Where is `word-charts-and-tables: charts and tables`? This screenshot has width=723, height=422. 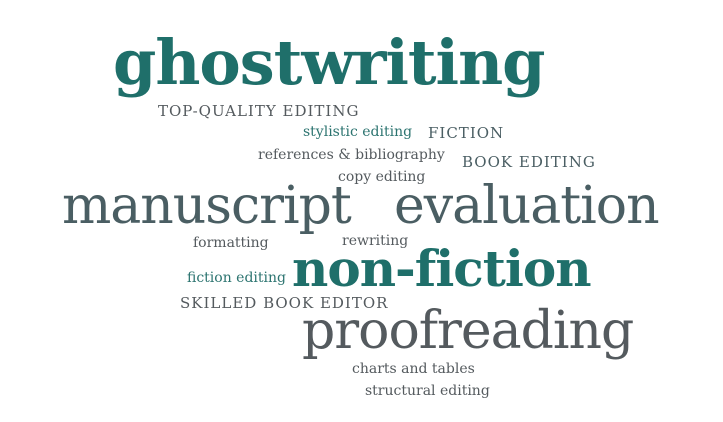
word-charts-and-tables: charts and tables is located at coordinates (413, 369).